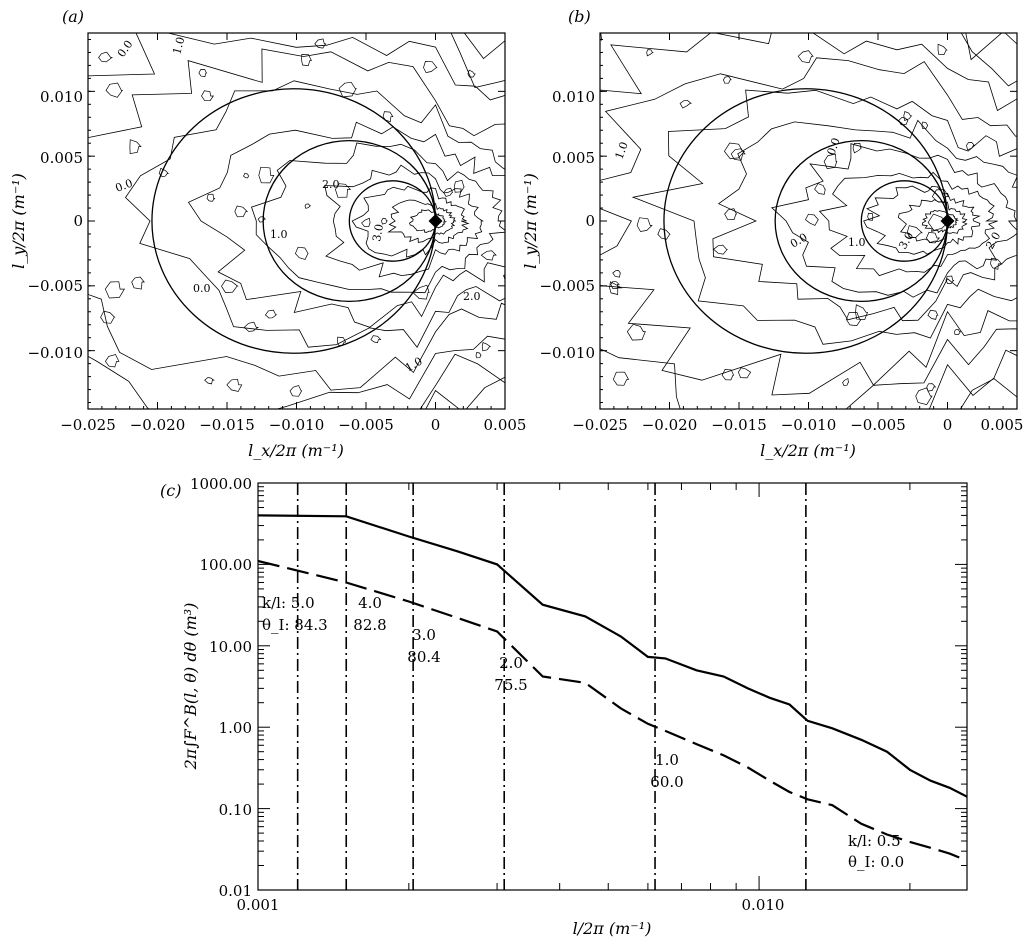 This screenshot has width=1027, height=943. Describe the element at coordinates (600, 425) in the screenshot. I see `panel-b-xtick: −0.025` at that location.